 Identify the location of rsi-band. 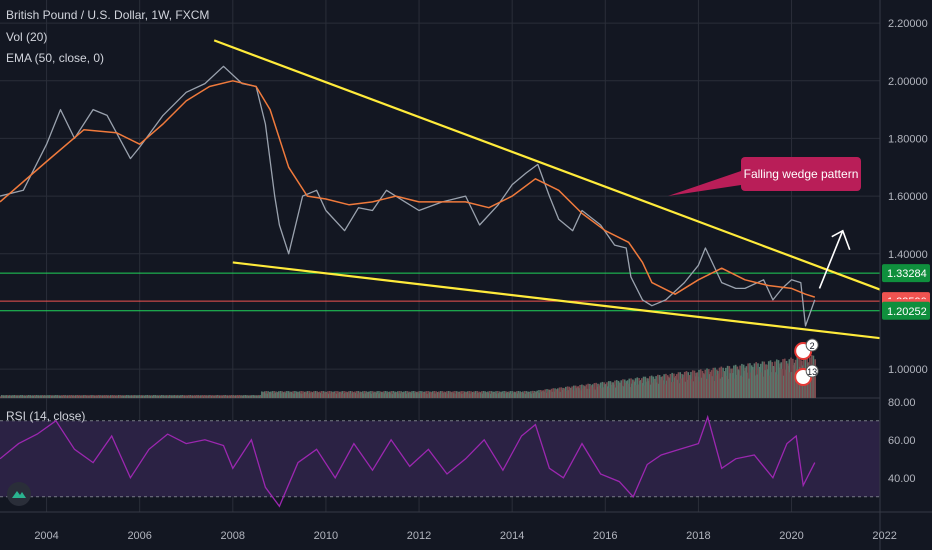
(440, 458).